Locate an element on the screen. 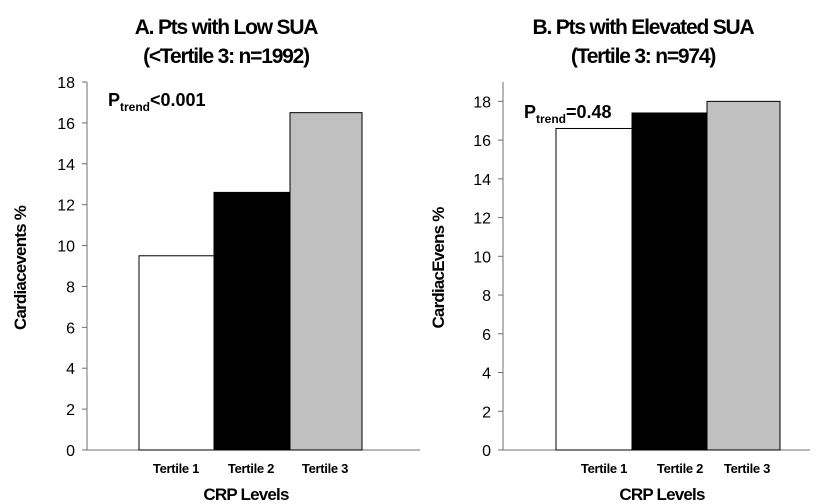 This screenshot has height=504, width=826. panel-b-category-label-1: Tertile 1 is located at coordinates (604, 468).